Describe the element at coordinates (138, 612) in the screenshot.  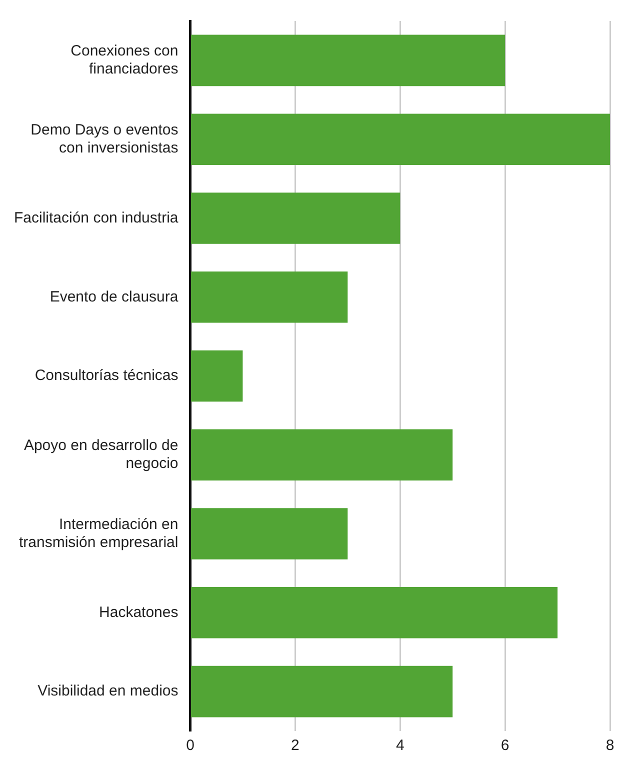
I see `y-tick-label: Hackatones` at that location.